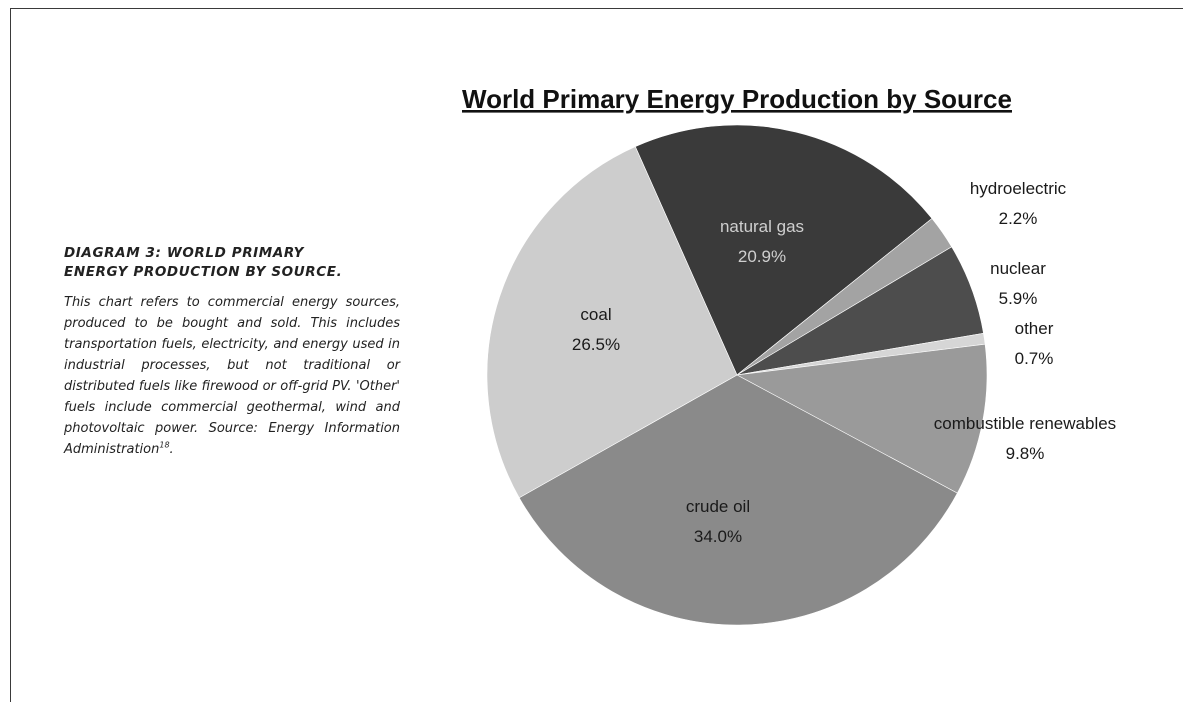 The width and height of the screenshot is (1183, 702). Describe the element at coordinates (862, 418) in the screenshot. I see `pie-slice-combustible-renewables` at that location.